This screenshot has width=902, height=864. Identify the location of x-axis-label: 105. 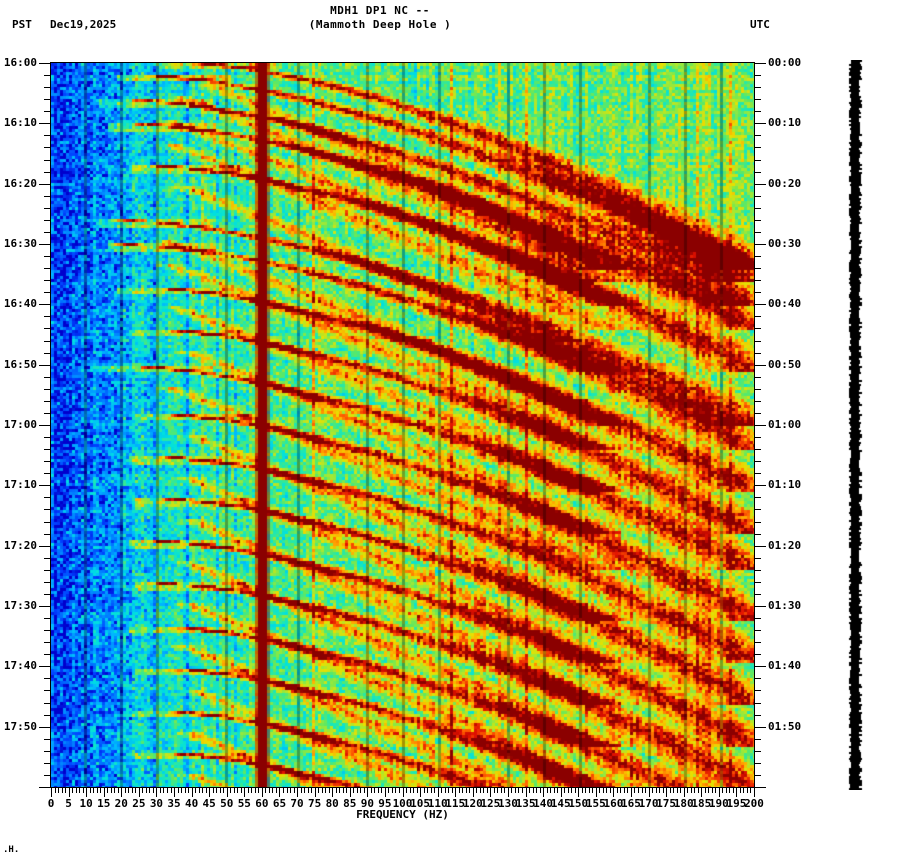
(420, 803).